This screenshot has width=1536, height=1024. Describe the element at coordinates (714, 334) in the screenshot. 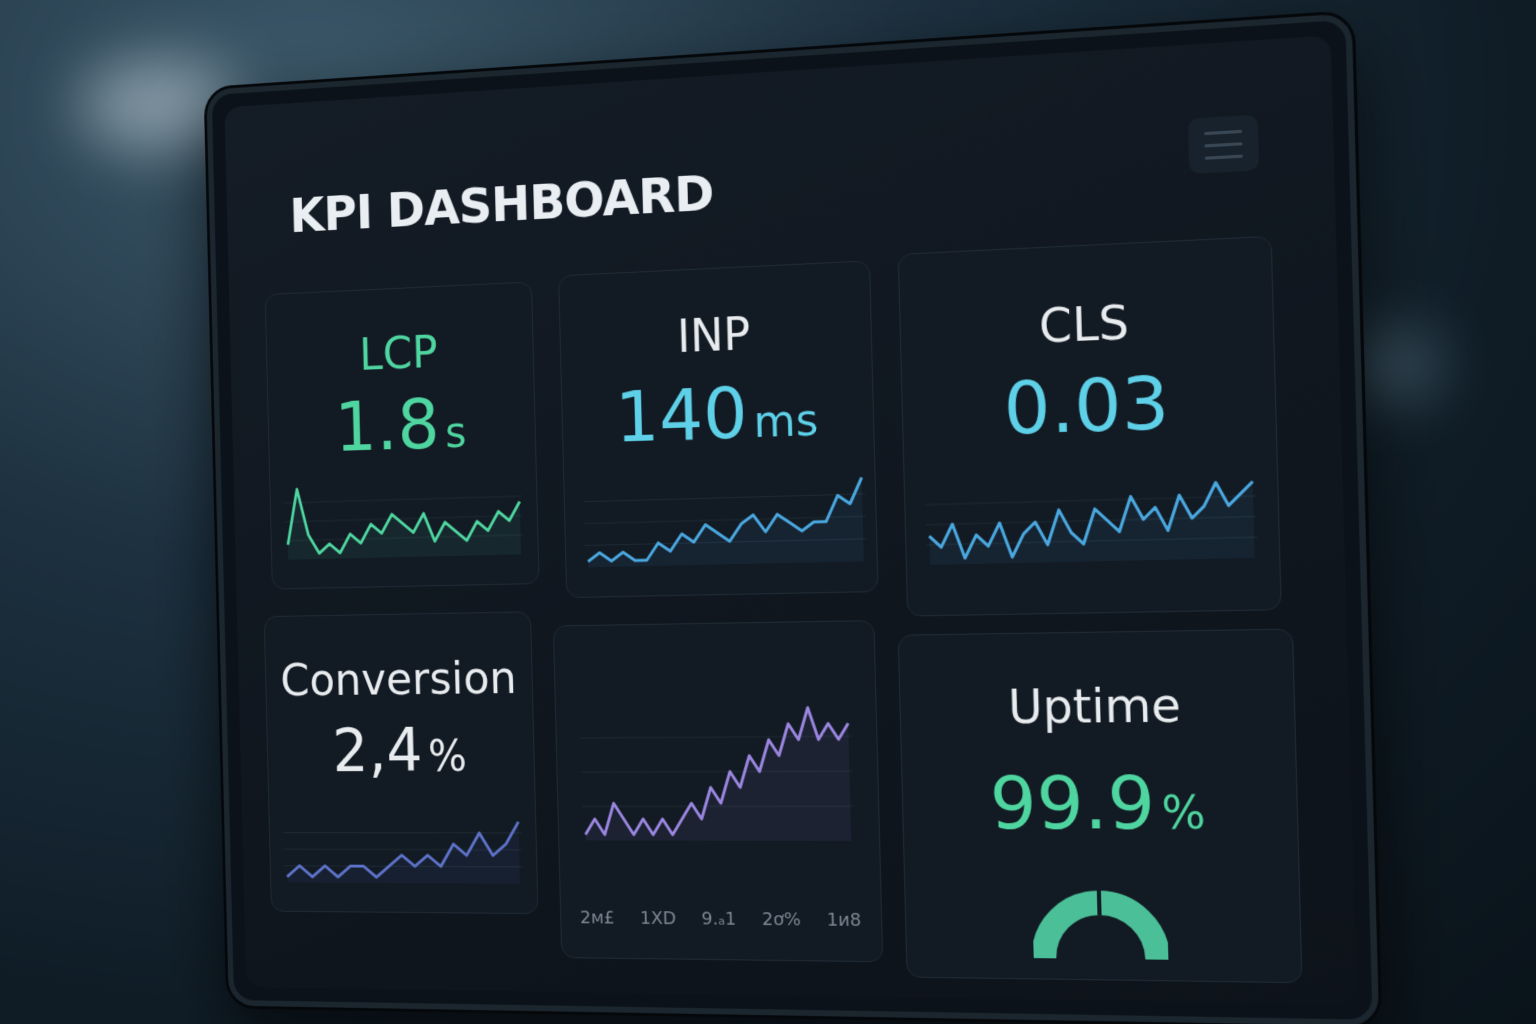

I see `inp-label: INP` at that location.